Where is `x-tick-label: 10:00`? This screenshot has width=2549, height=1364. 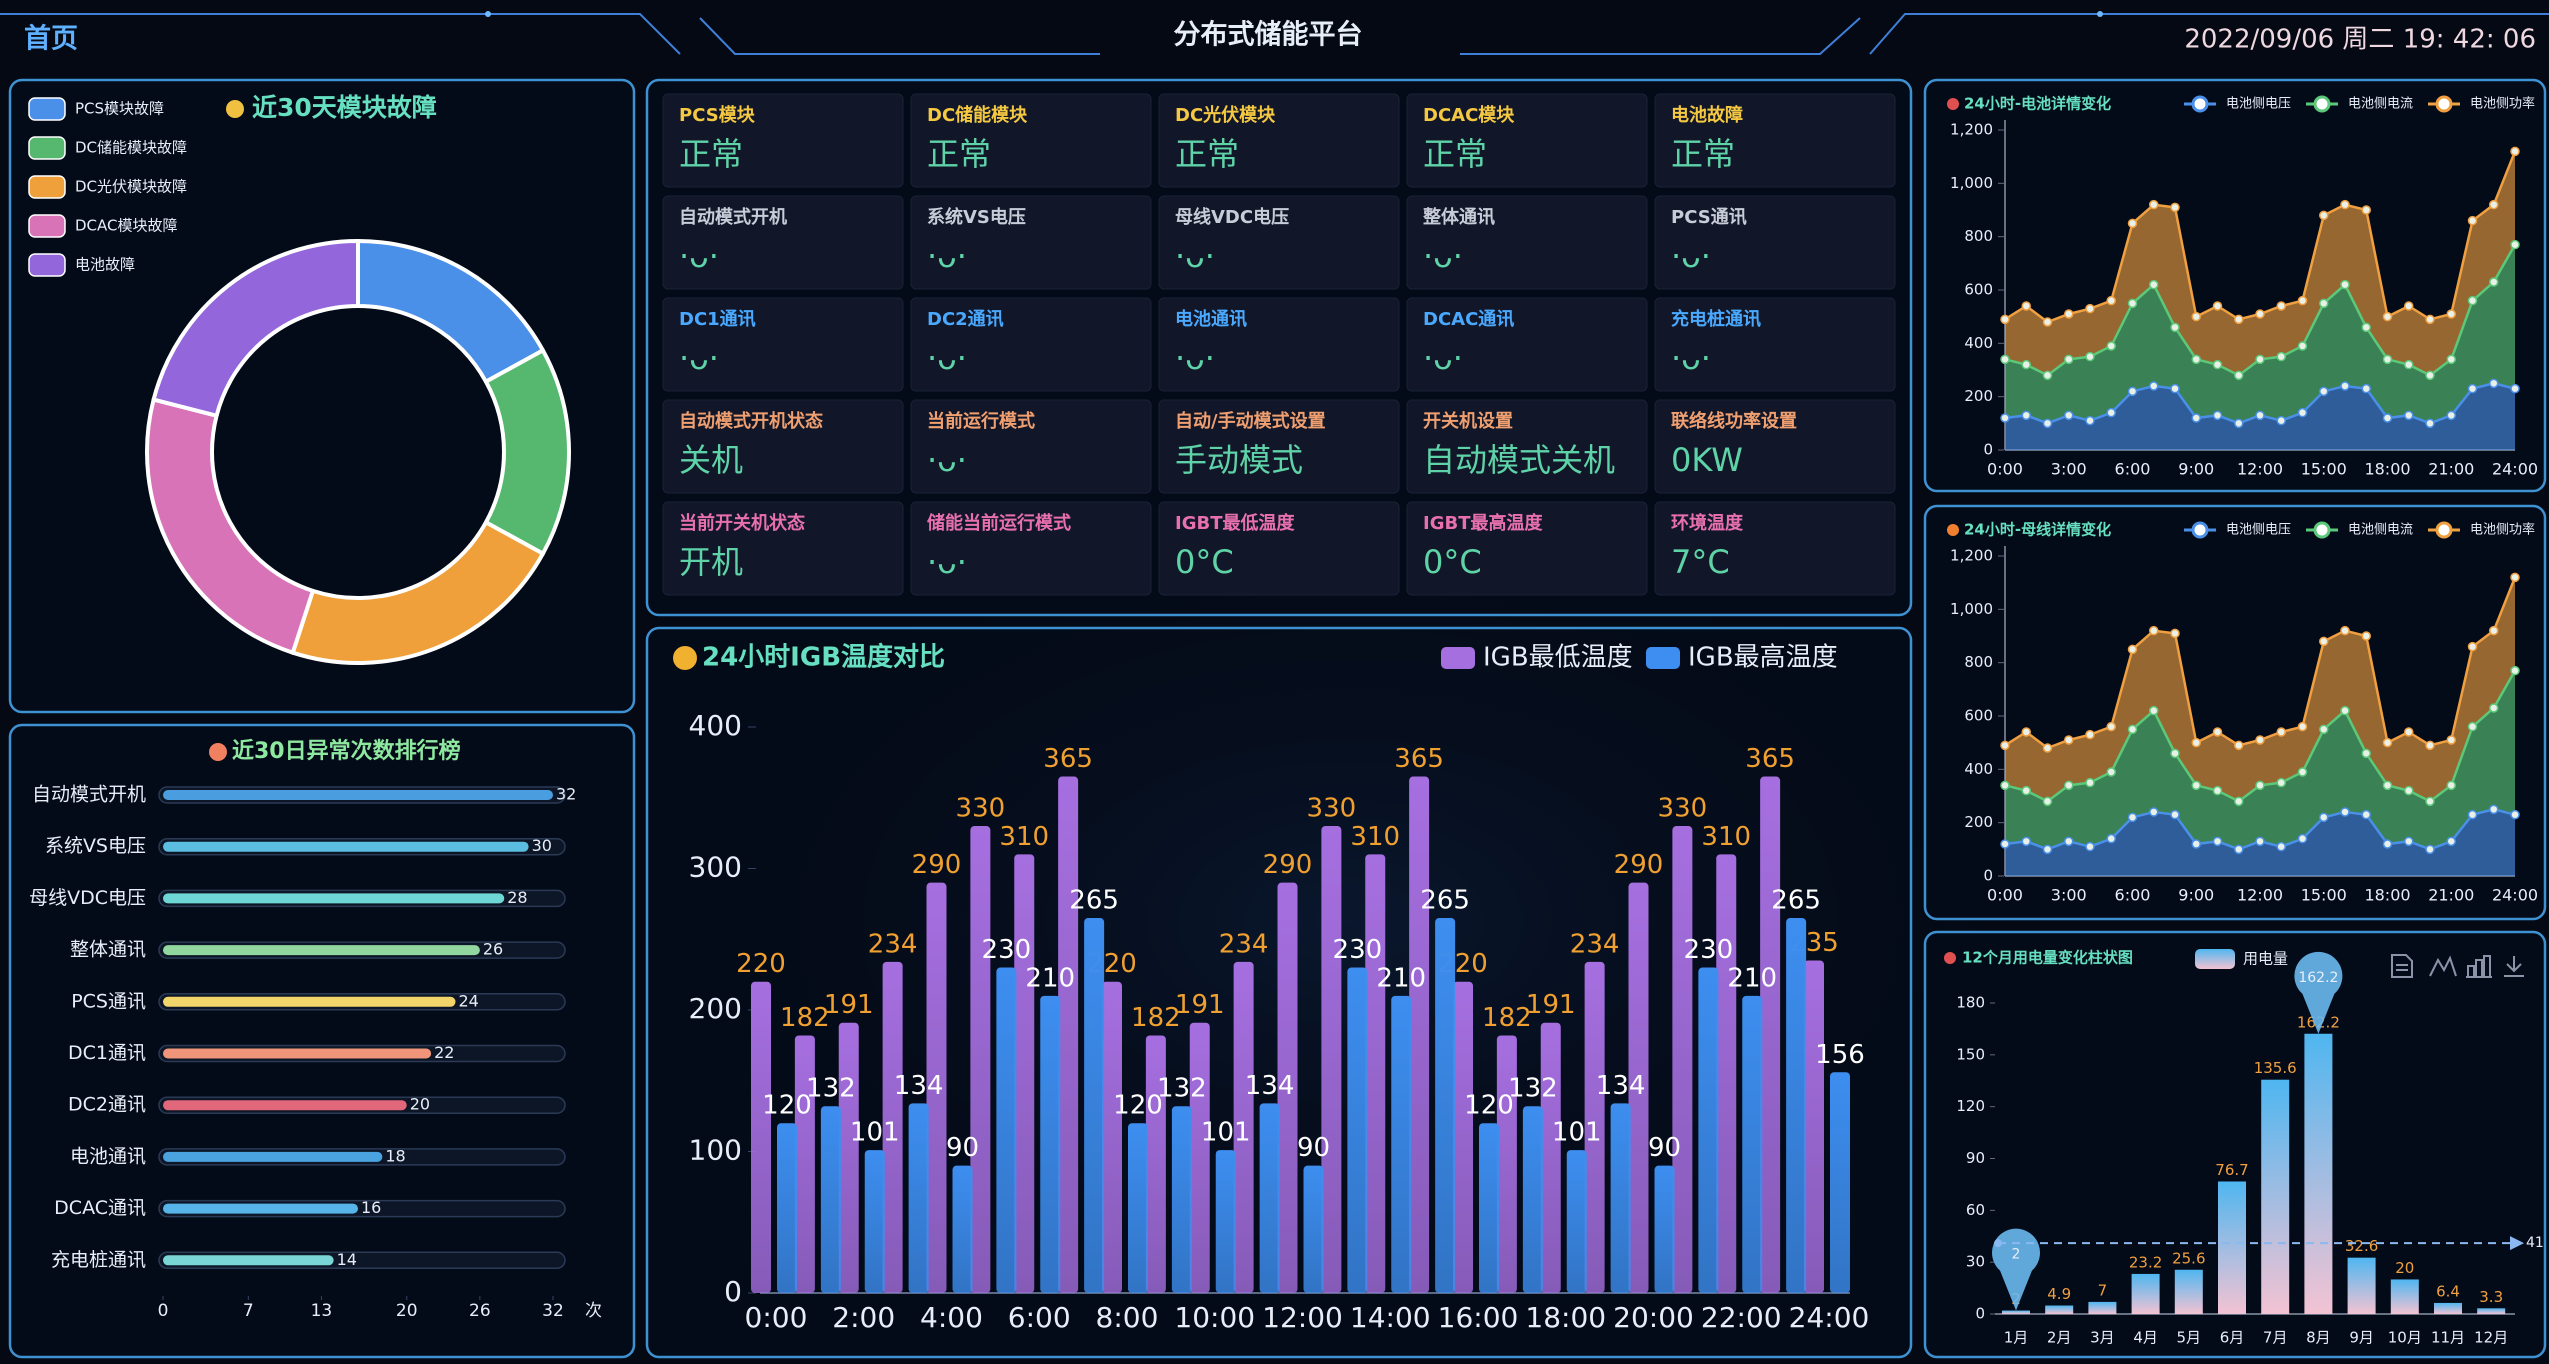 x-tick-label: 10:00 is located at coordinates (1214, 1317).